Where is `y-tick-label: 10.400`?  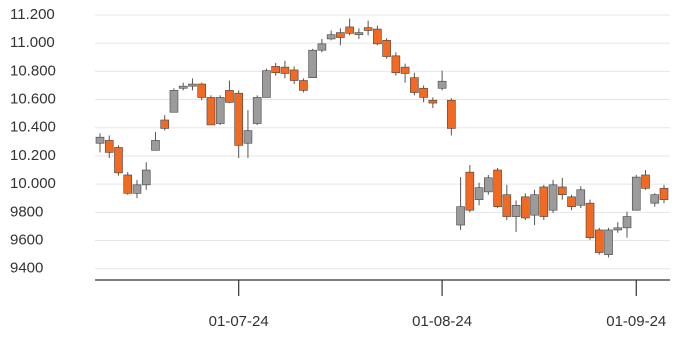
y-tick-label: 10.400 is located at coordinates (33, 127).